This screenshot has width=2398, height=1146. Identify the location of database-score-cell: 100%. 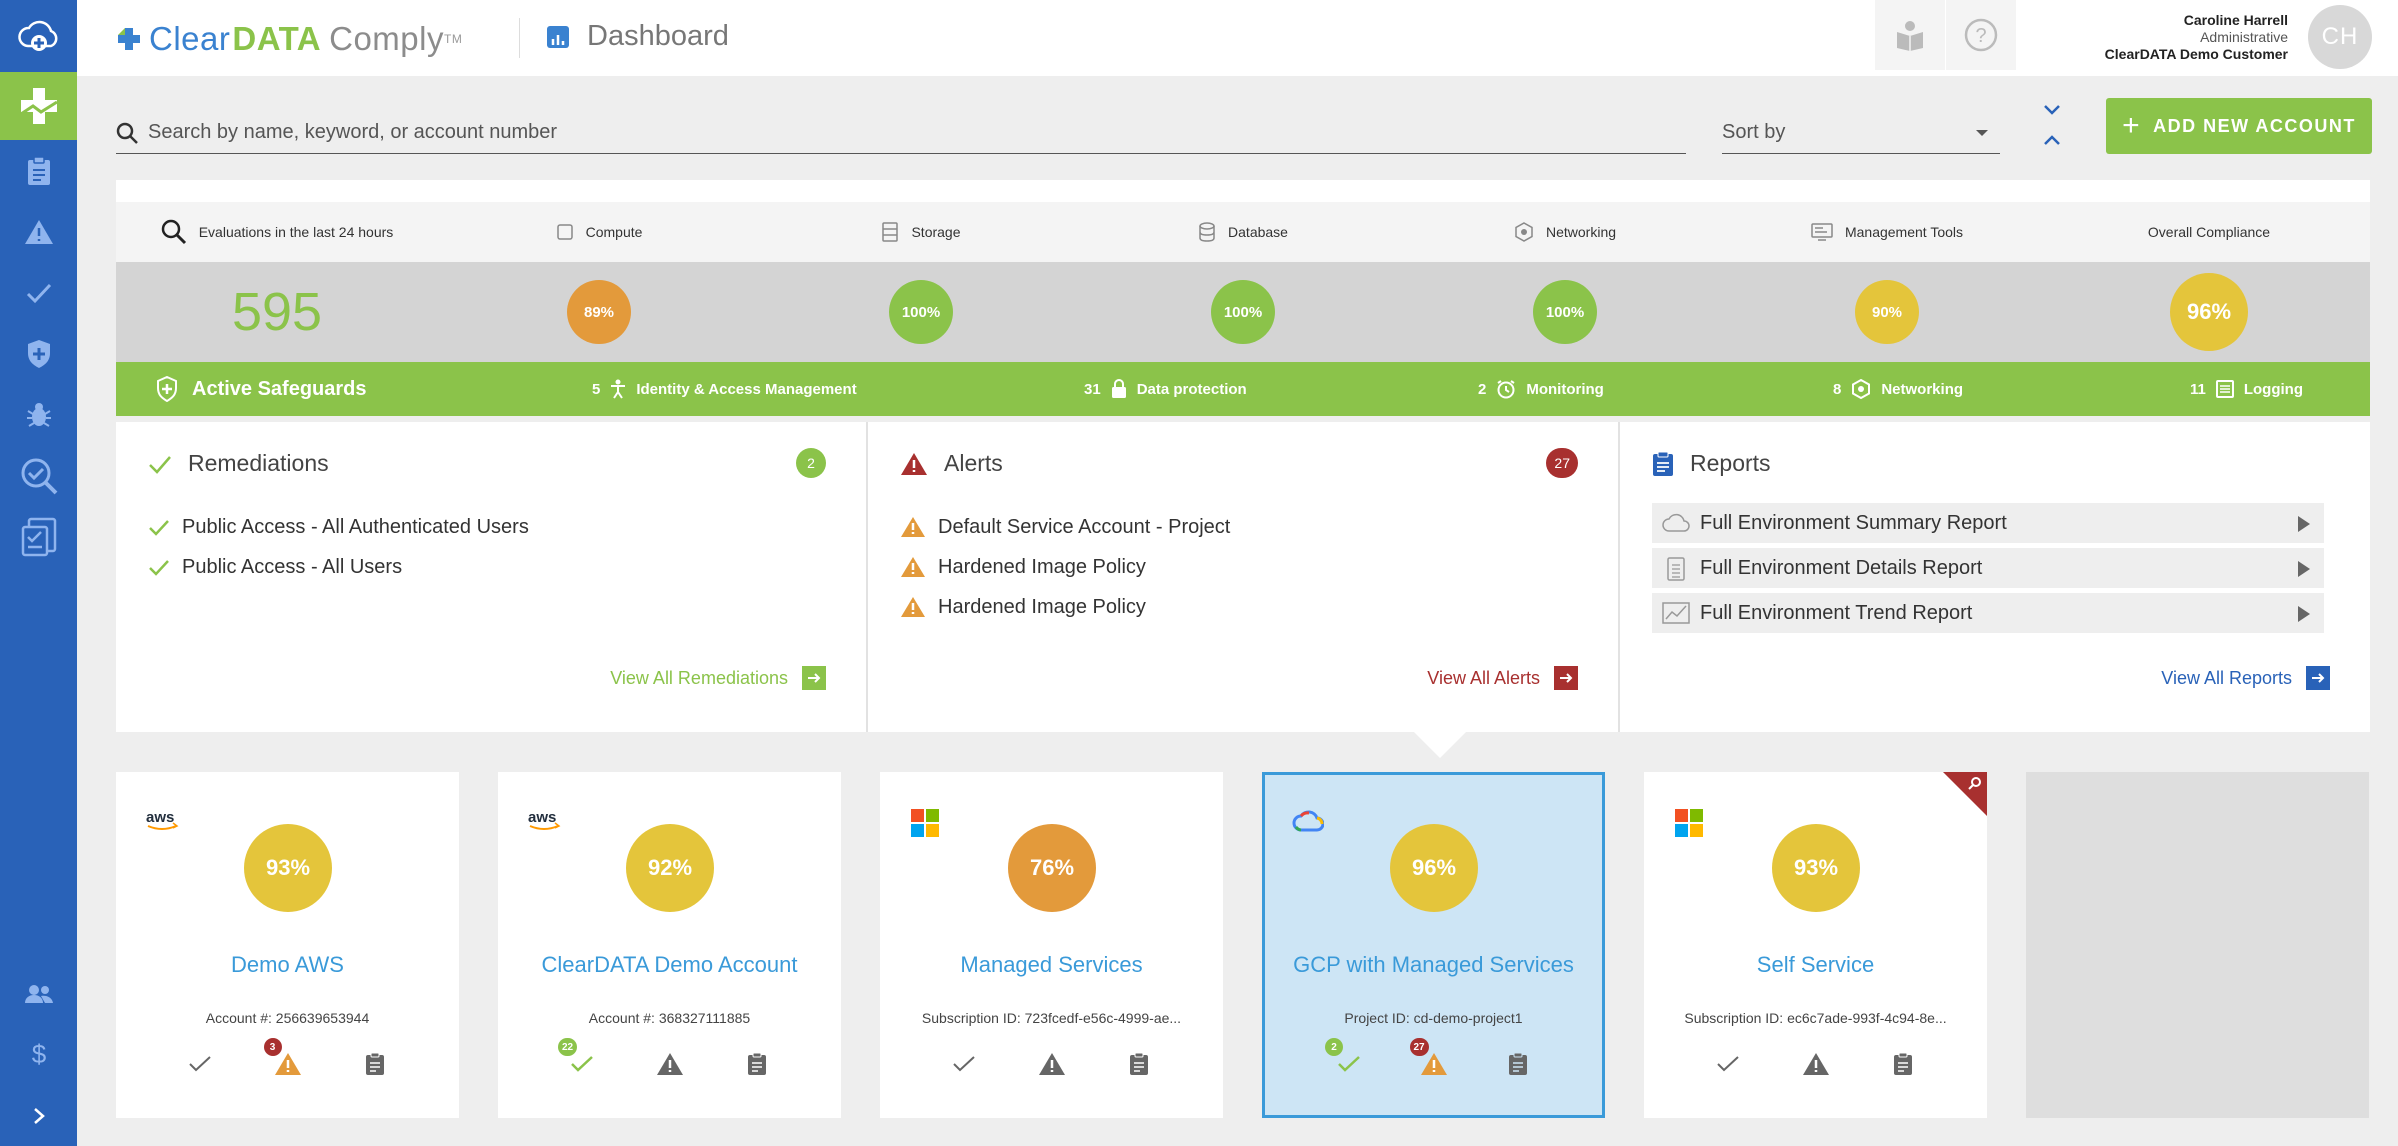
(1243, 312).